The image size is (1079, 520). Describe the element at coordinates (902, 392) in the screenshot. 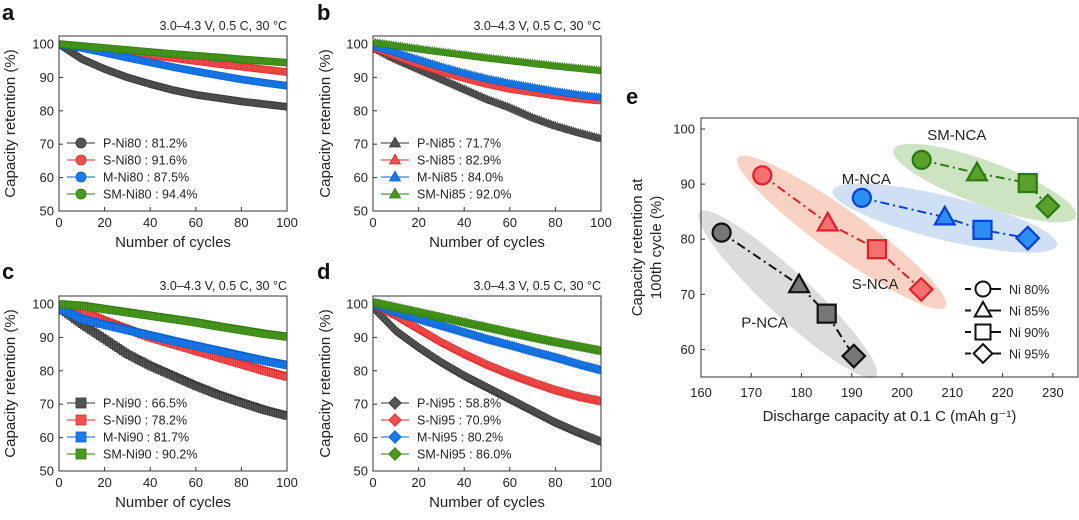

I see `x-tick-label: 200` at that location.